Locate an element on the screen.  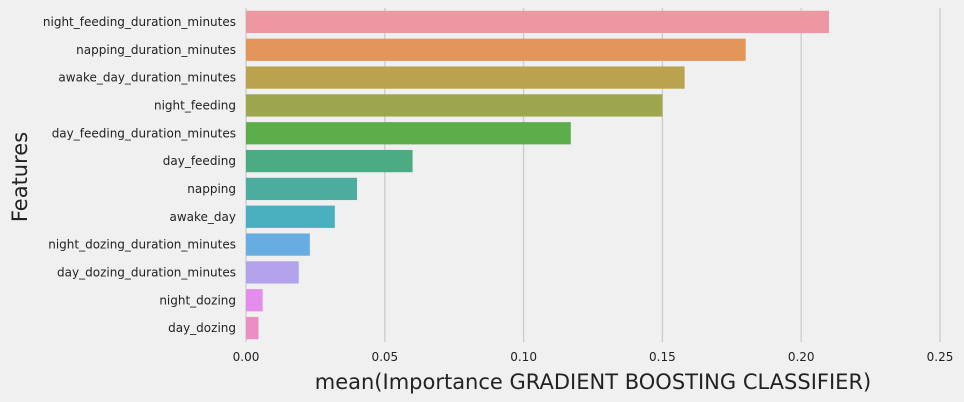
bar-day-dozing is located at coordinates (252, 328).